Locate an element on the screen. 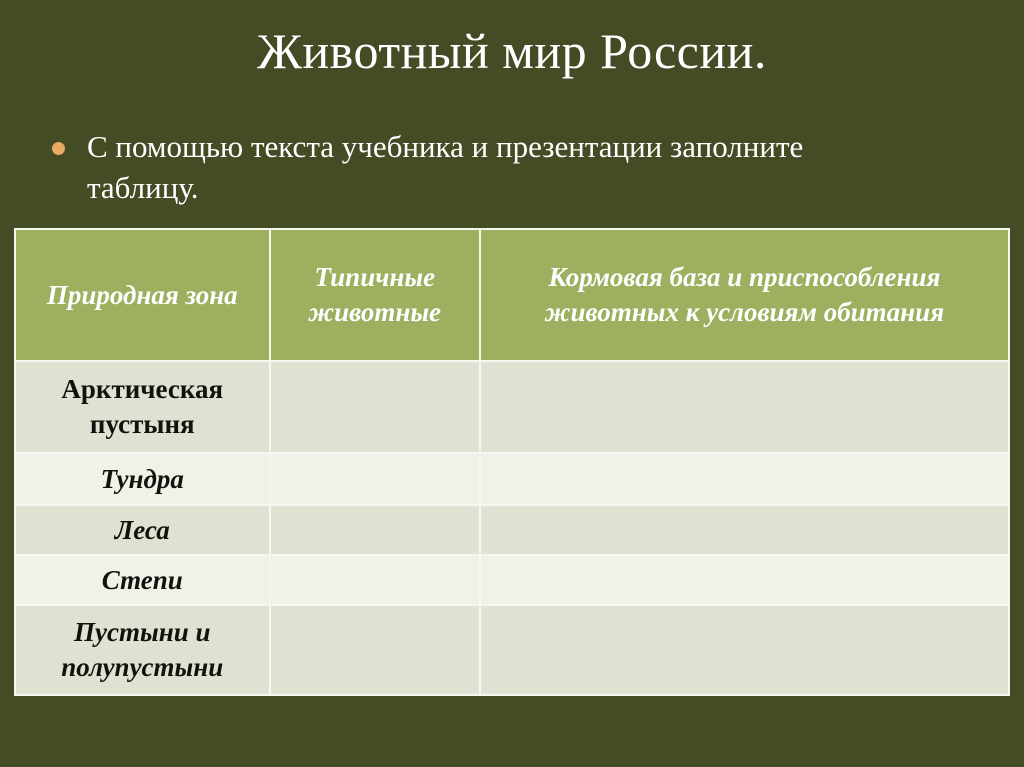  cell-animals-arctic-desert is located at coordinates (374, 407).